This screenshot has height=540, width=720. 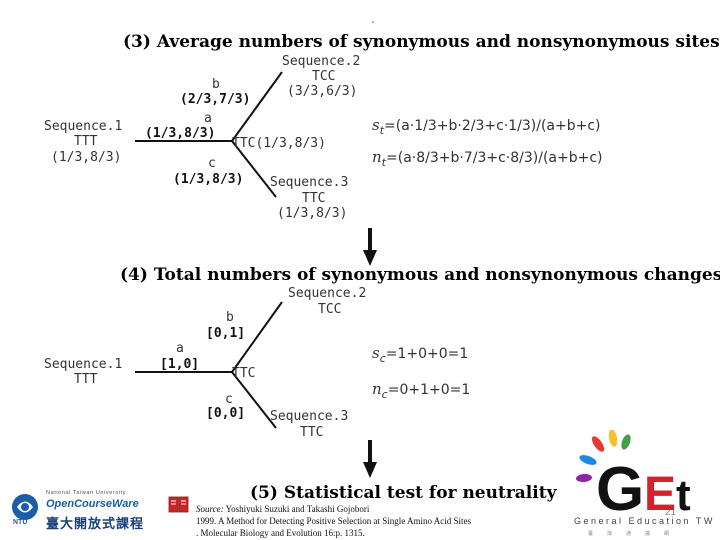 What do you see at coordinates (25, 507) in the screenshot?
I see `ntu-emblem-icon` at bounding box center [25, 507].